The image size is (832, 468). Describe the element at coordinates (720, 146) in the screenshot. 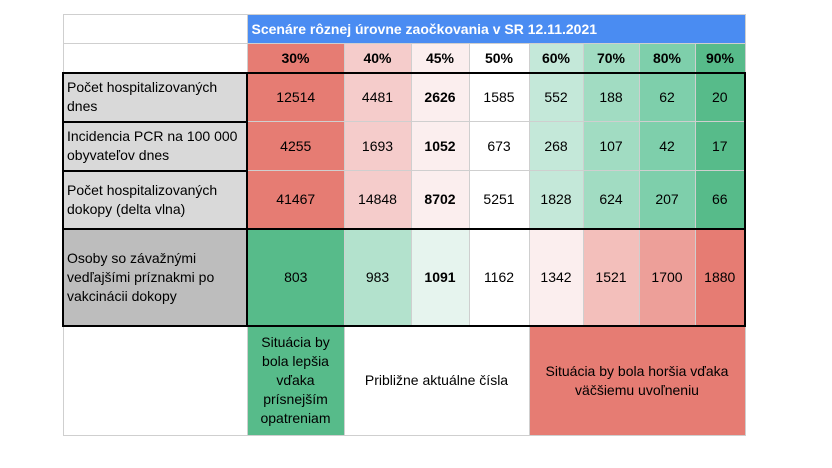

I see `table-cell: 17` at that location.